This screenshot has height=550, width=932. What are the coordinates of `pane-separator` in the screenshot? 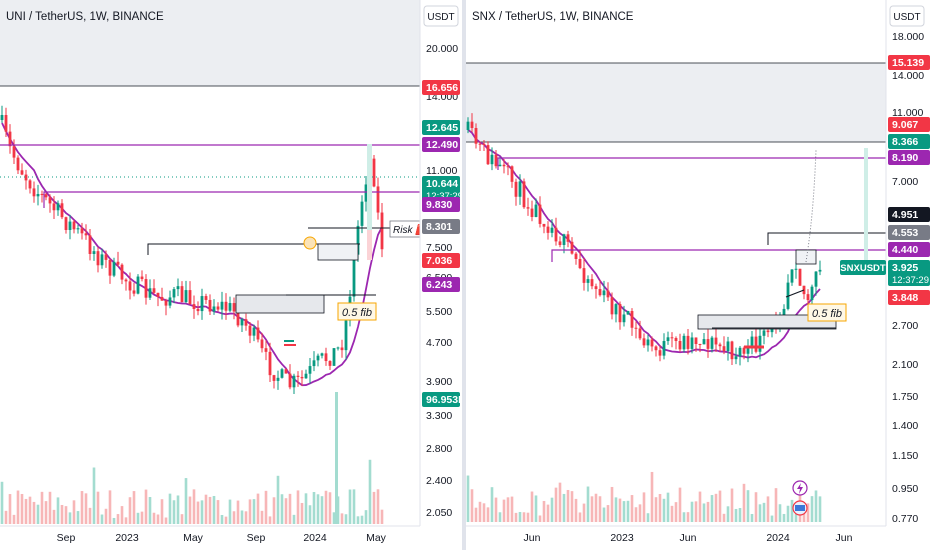 It's located at (464, 275).